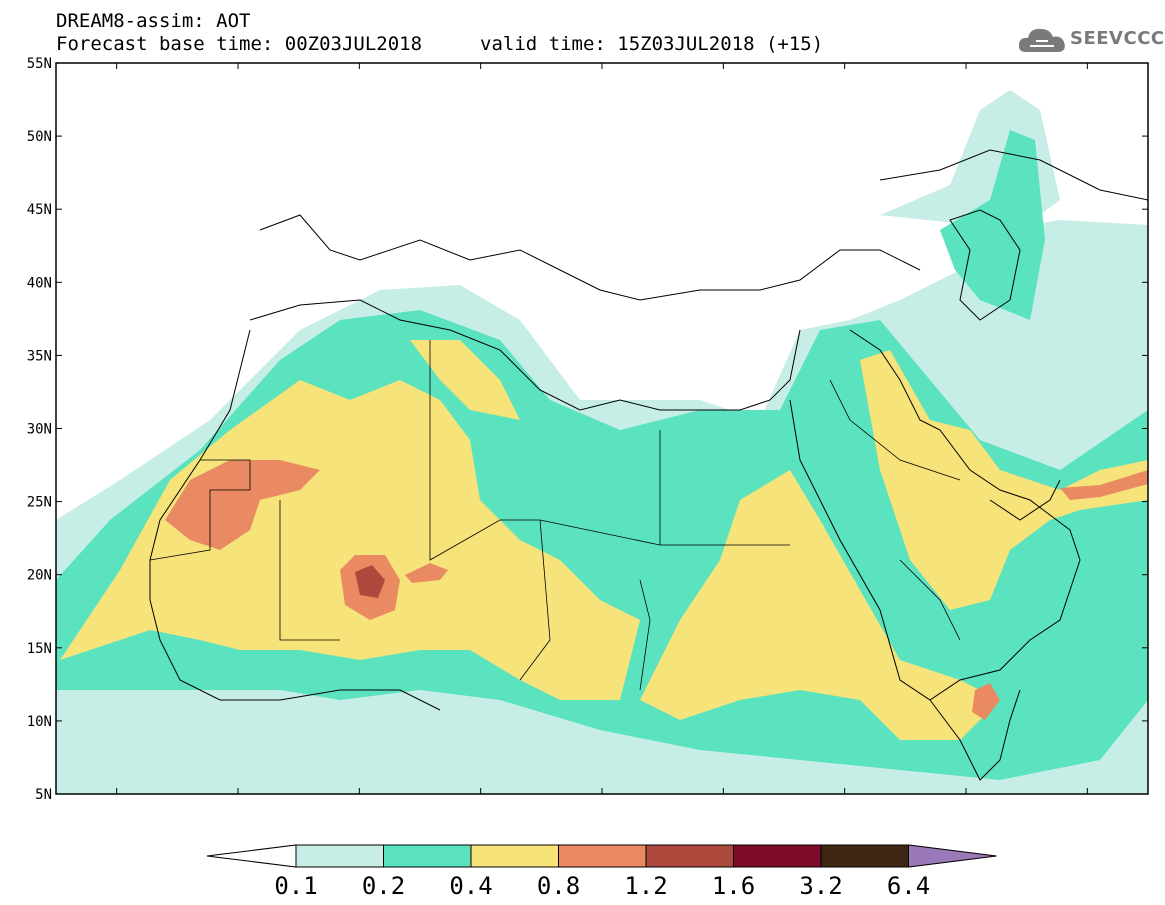 The image size is (1165, 905). What do you see at coordinates (153, 21) in the screenshot?
I see `plot-title: DREAM8-assim: AOT` at bounding box center [153, 21].